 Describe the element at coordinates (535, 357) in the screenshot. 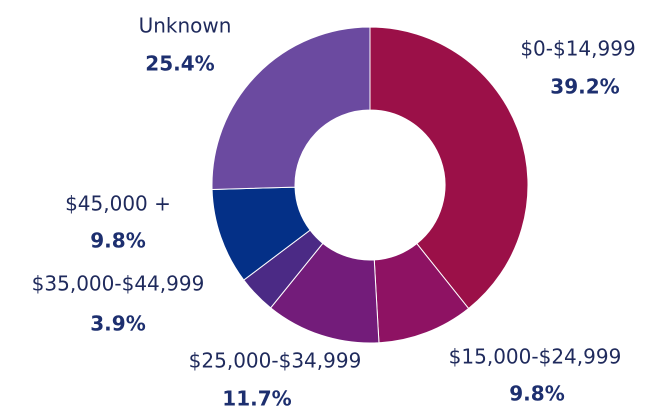

I see `slice-label: $15,000-$24,999` at that location.